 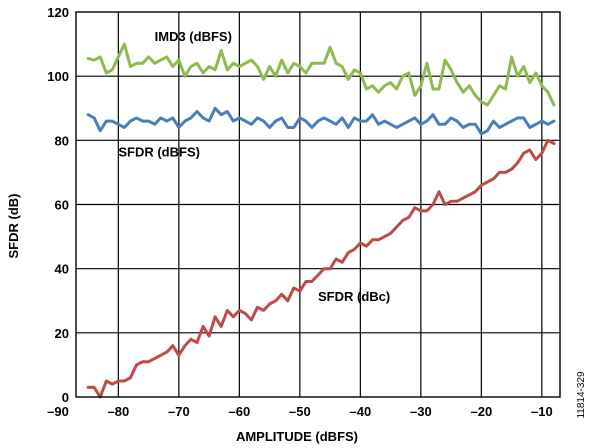 What do you see at coordinates (118, 411) in the screenshot?
I see `x-tick-label: –80` at bounding box center [118, 411].